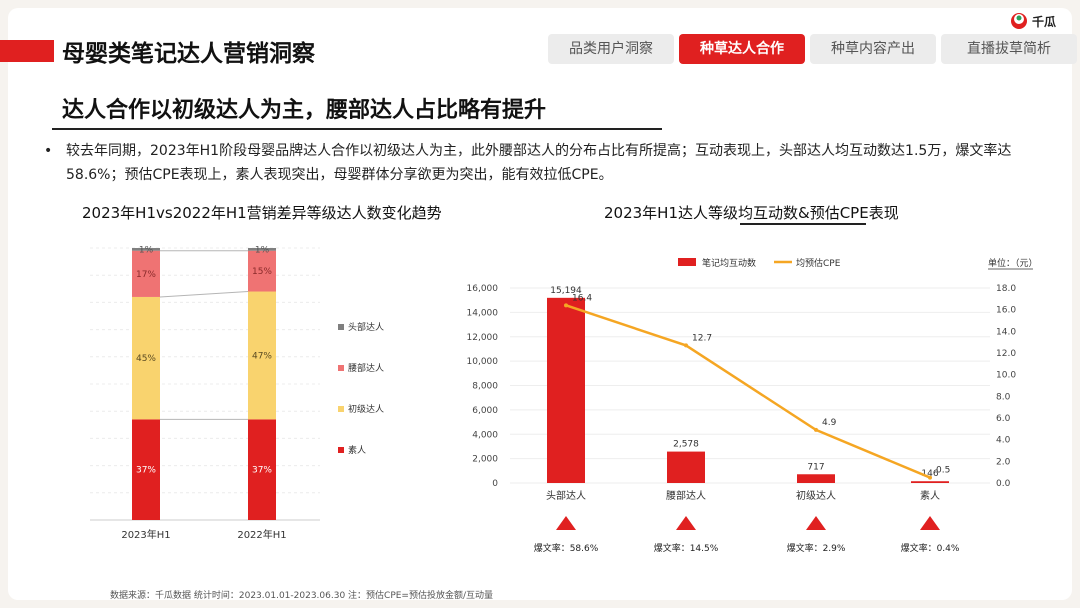  I want to click on left-y-tick: 4,000, so click(485, 435).